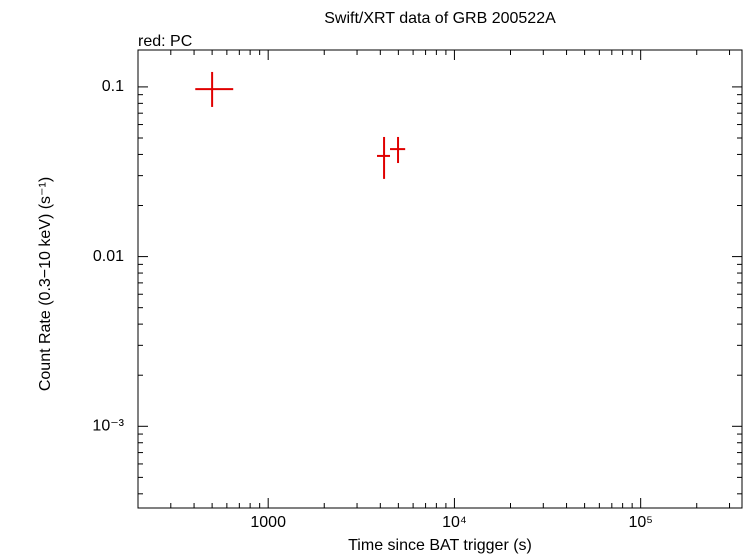 This screenshot has width=746, height=558. Describe the element at coordinates (108, 256) in the screenshot. I see `y-tick-label: 0.01` at that location.